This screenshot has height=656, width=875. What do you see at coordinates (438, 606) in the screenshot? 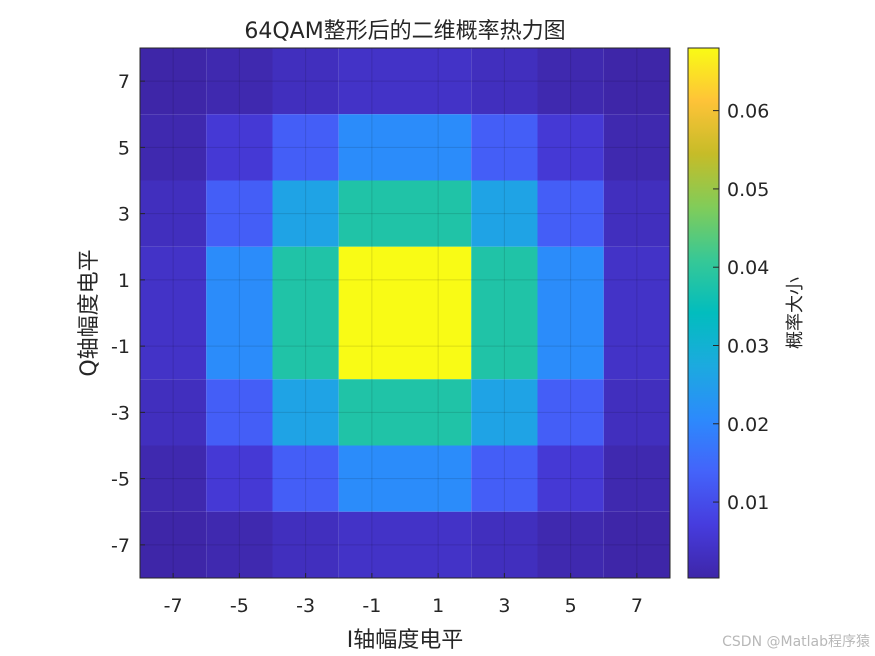
I see `x-tick-label: 1` at bounding box center [438, 606].